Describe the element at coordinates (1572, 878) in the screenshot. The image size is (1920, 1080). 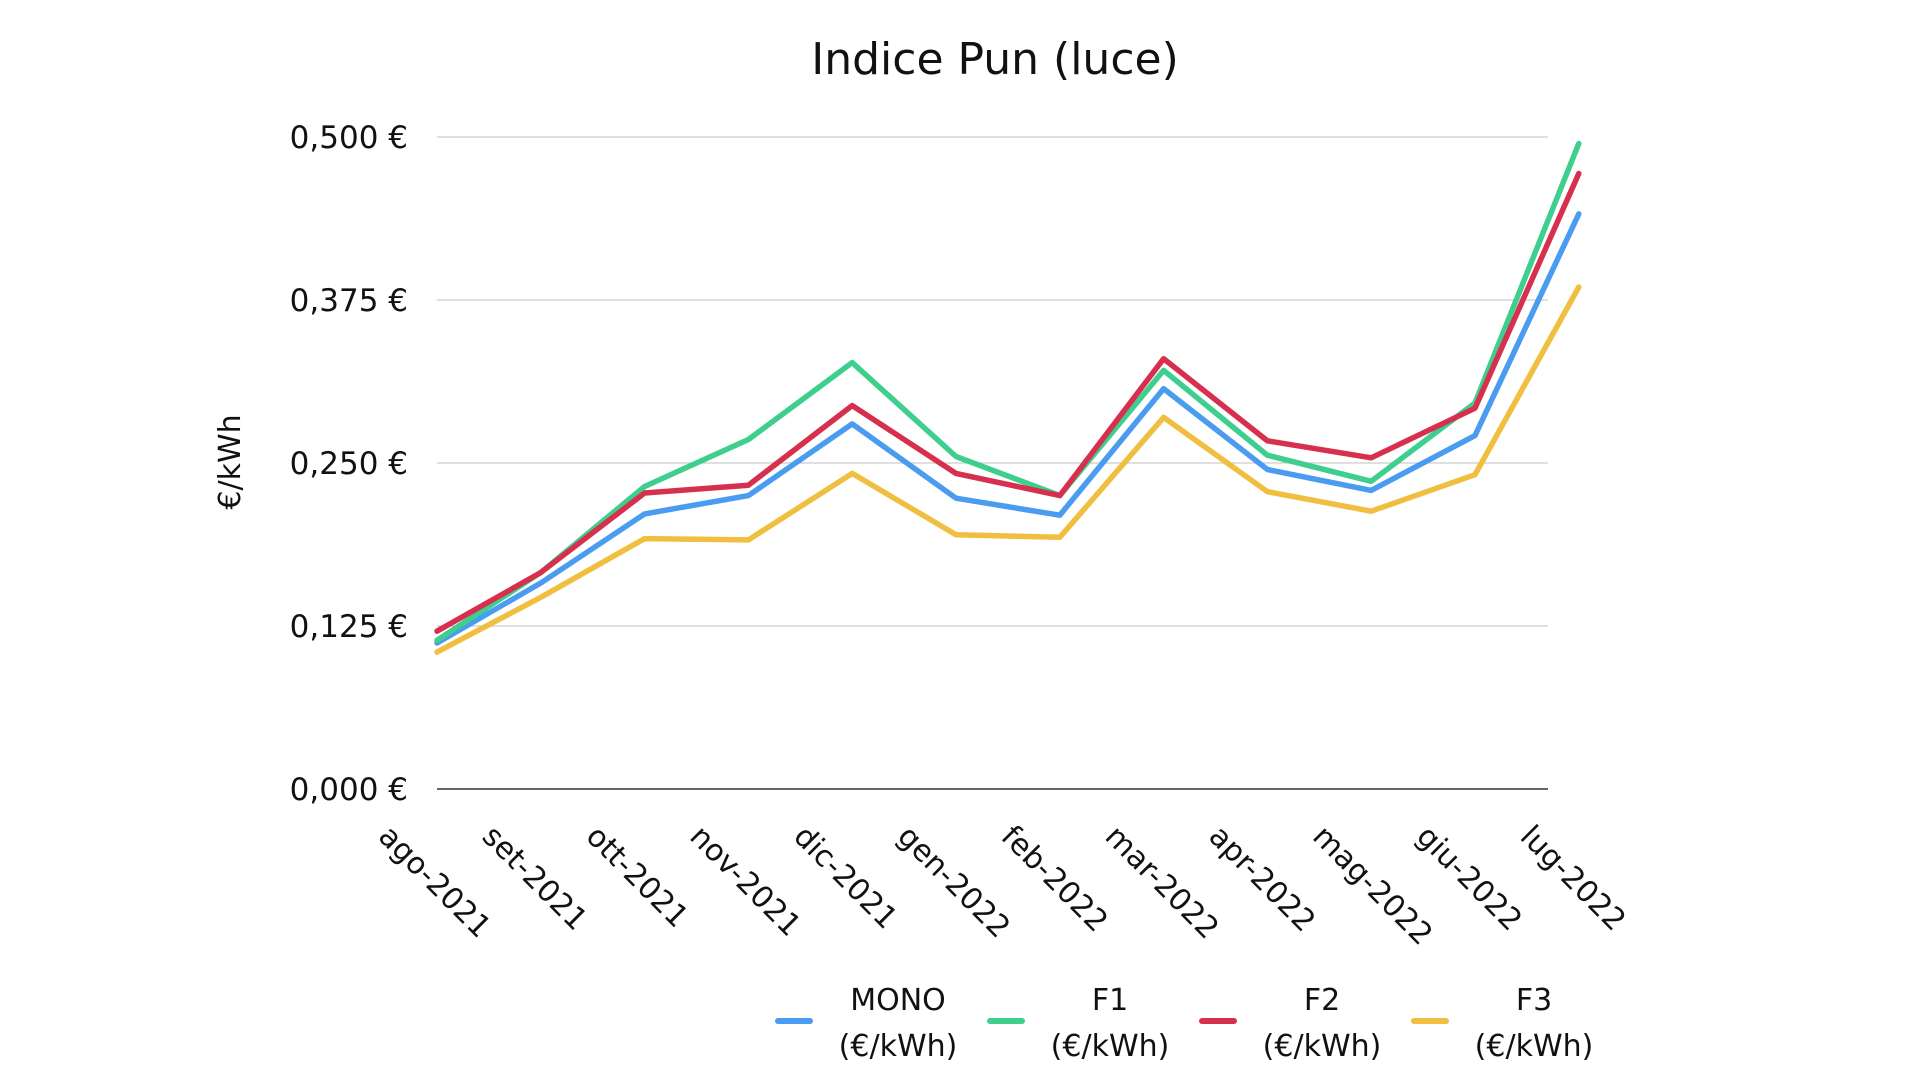
I see `x-tick-label: lug-2022` at that location.